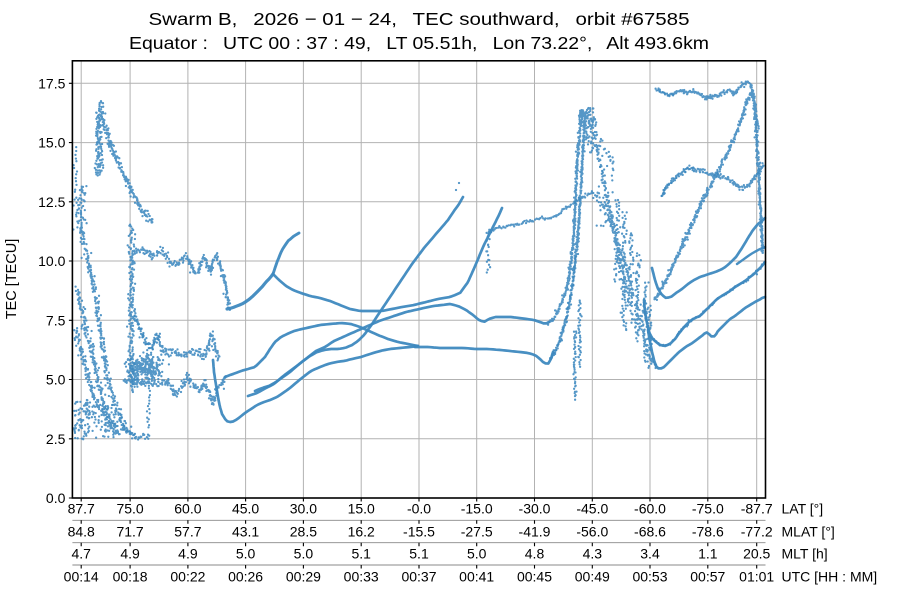 The width and height of the screenshot is (900, 600). I want to click on svg-text: 75.0, so click(129, 509).